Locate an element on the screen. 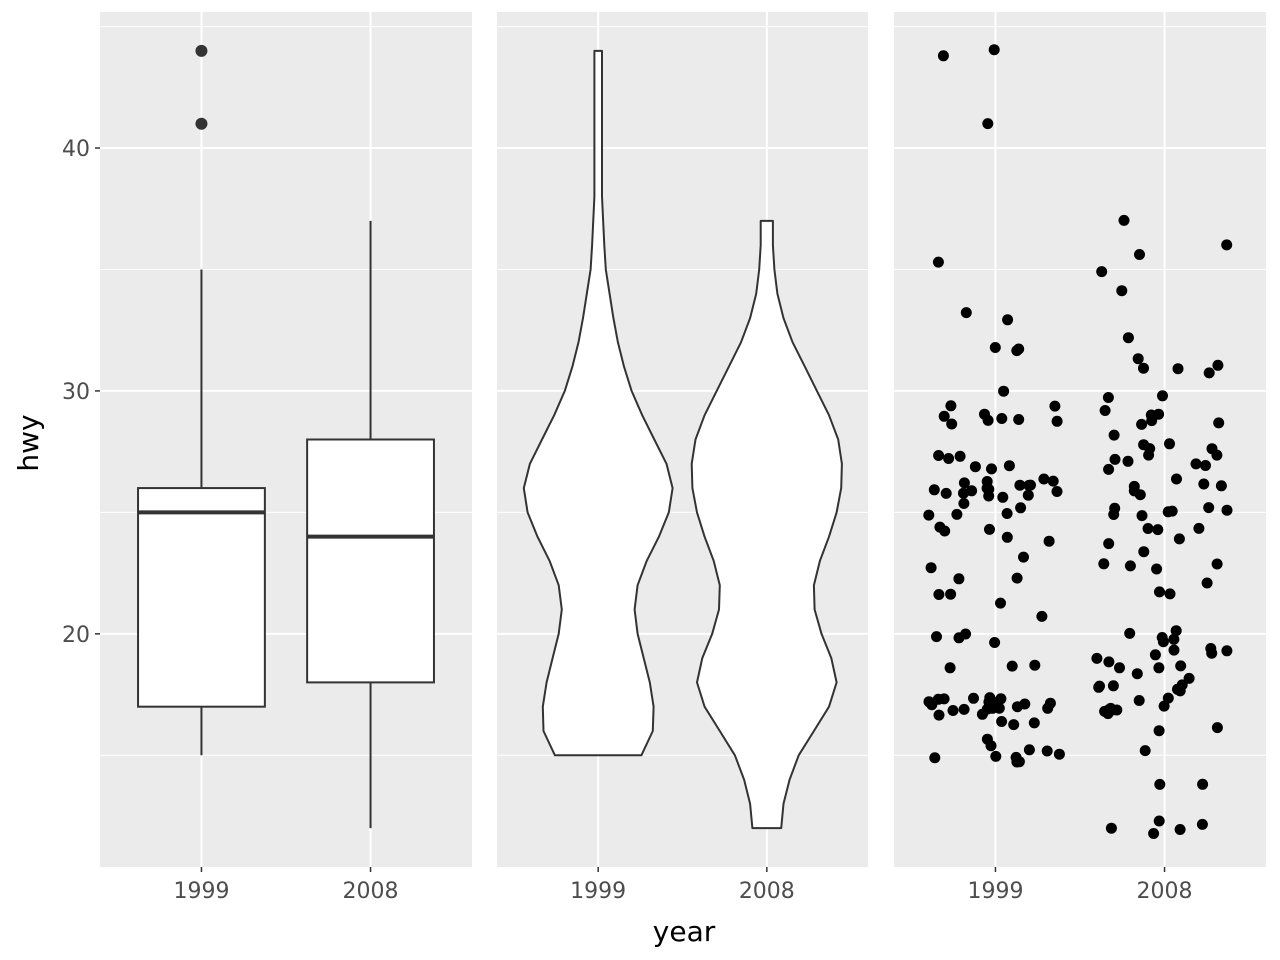 The width and height of the screenshot is (1280, 960). points-2008 is located at coordinates (1162, 526).